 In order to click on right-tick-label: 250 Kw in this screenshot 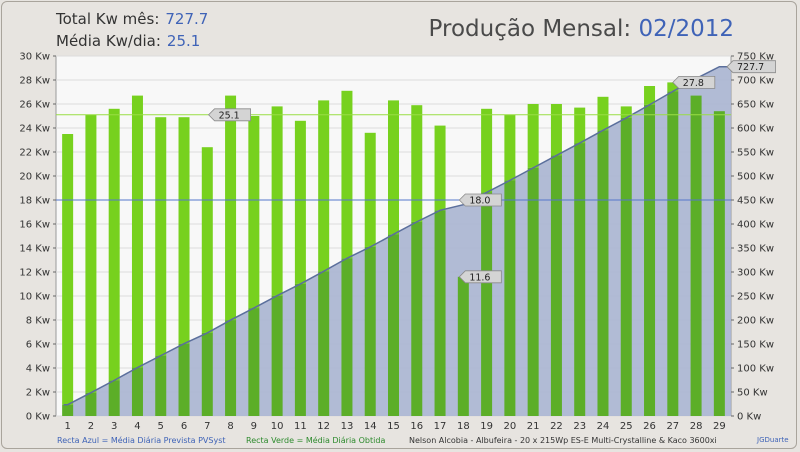, I will do `click(755, 297)`.